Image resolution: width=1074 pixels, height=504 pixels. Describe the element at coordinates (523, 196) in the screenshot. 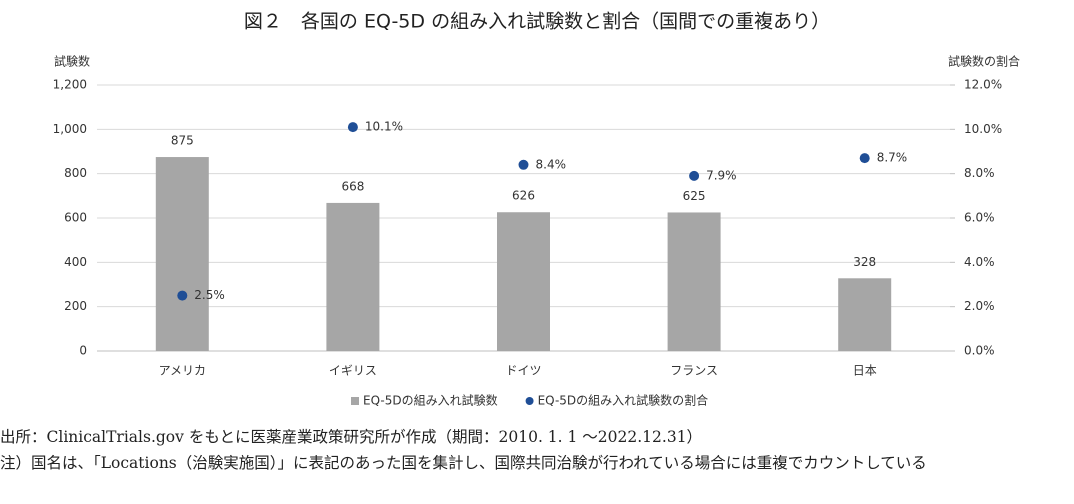

I see `bar-value-label: 626` at that location.